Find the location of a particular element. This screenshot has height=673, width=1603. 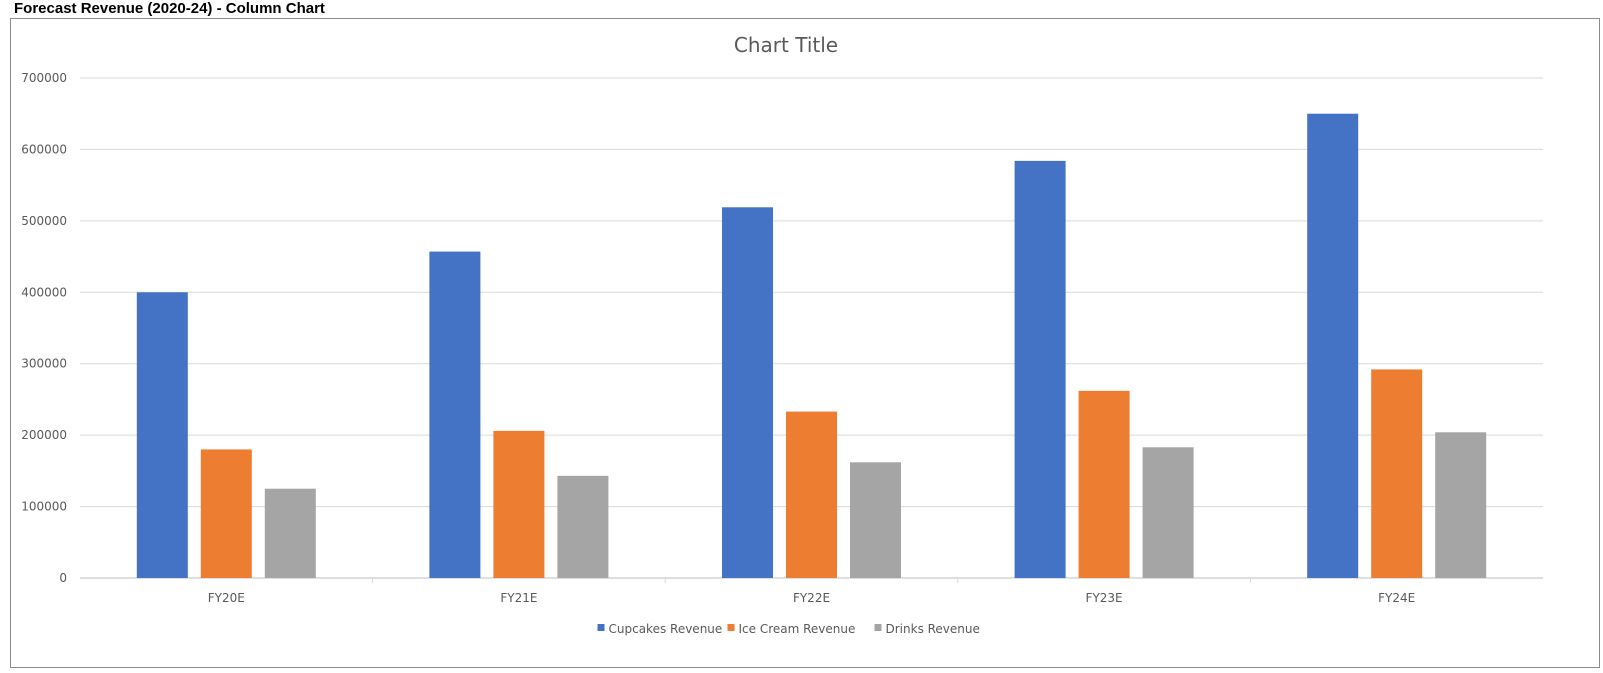

x-tick-label: FY22E is located at coordinates (811, 598).